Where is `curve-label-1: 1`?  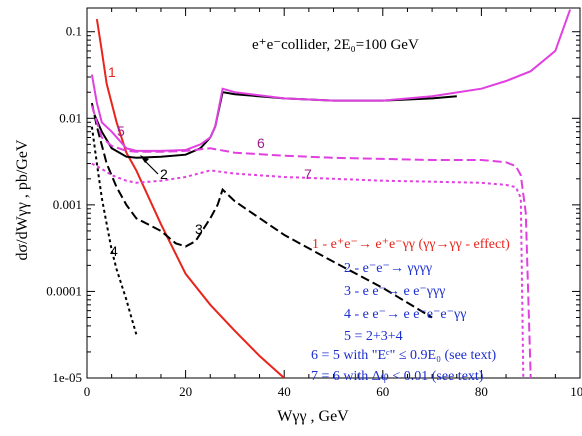 curve-label-1: 1 is located at coordinates (112, 72).